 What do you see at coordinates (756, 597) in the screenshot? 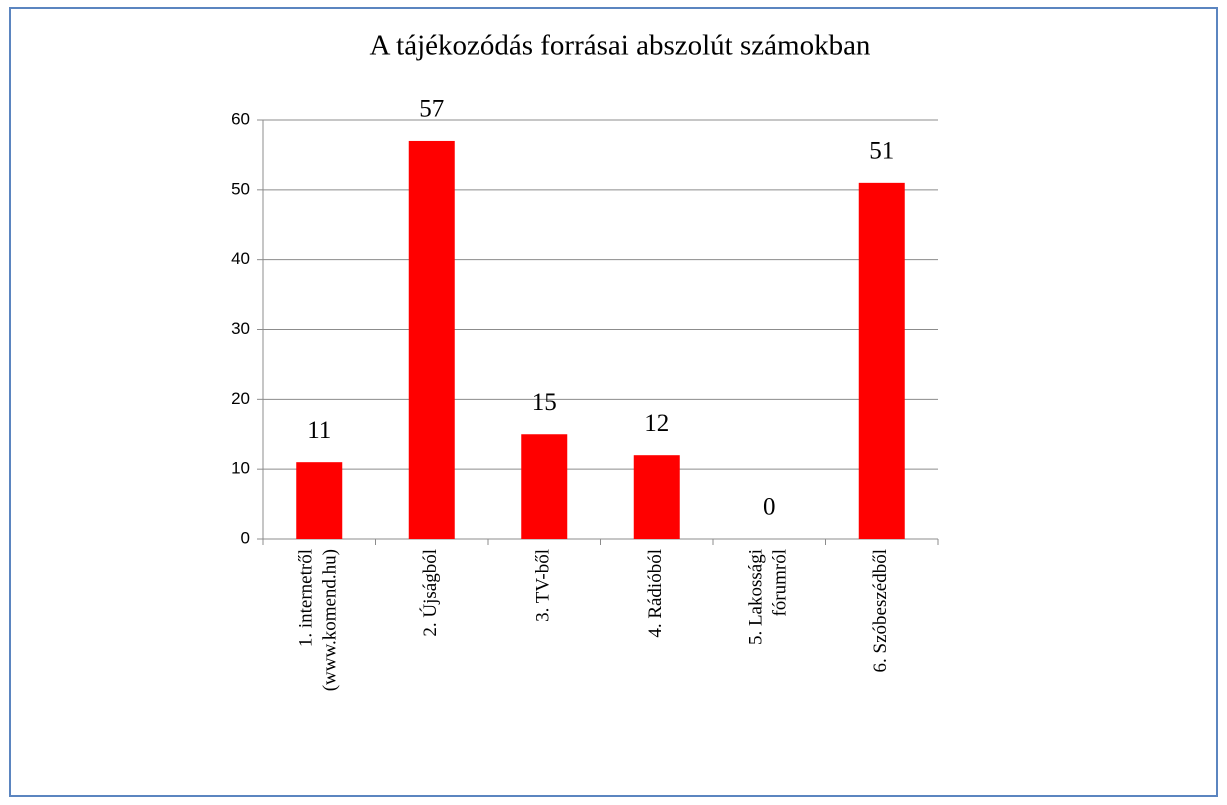
I see `x-tick-label: 5. Lakossági` at bounding box center [756, 597].